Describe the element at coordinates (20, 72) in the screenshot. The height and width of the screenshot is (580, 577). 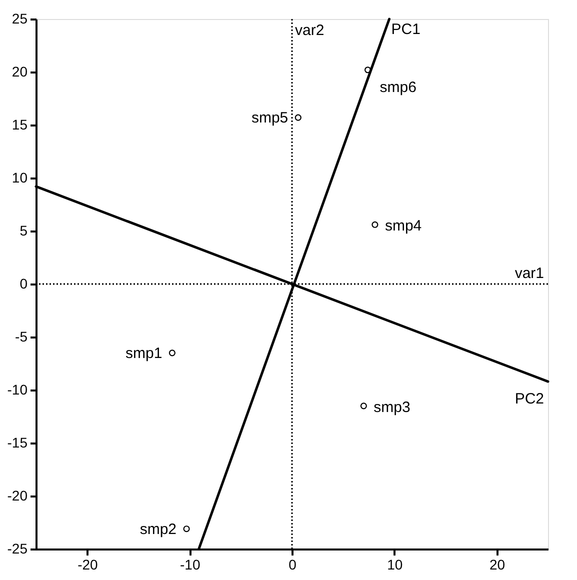
I see `y-tick-label: 20` at that location.